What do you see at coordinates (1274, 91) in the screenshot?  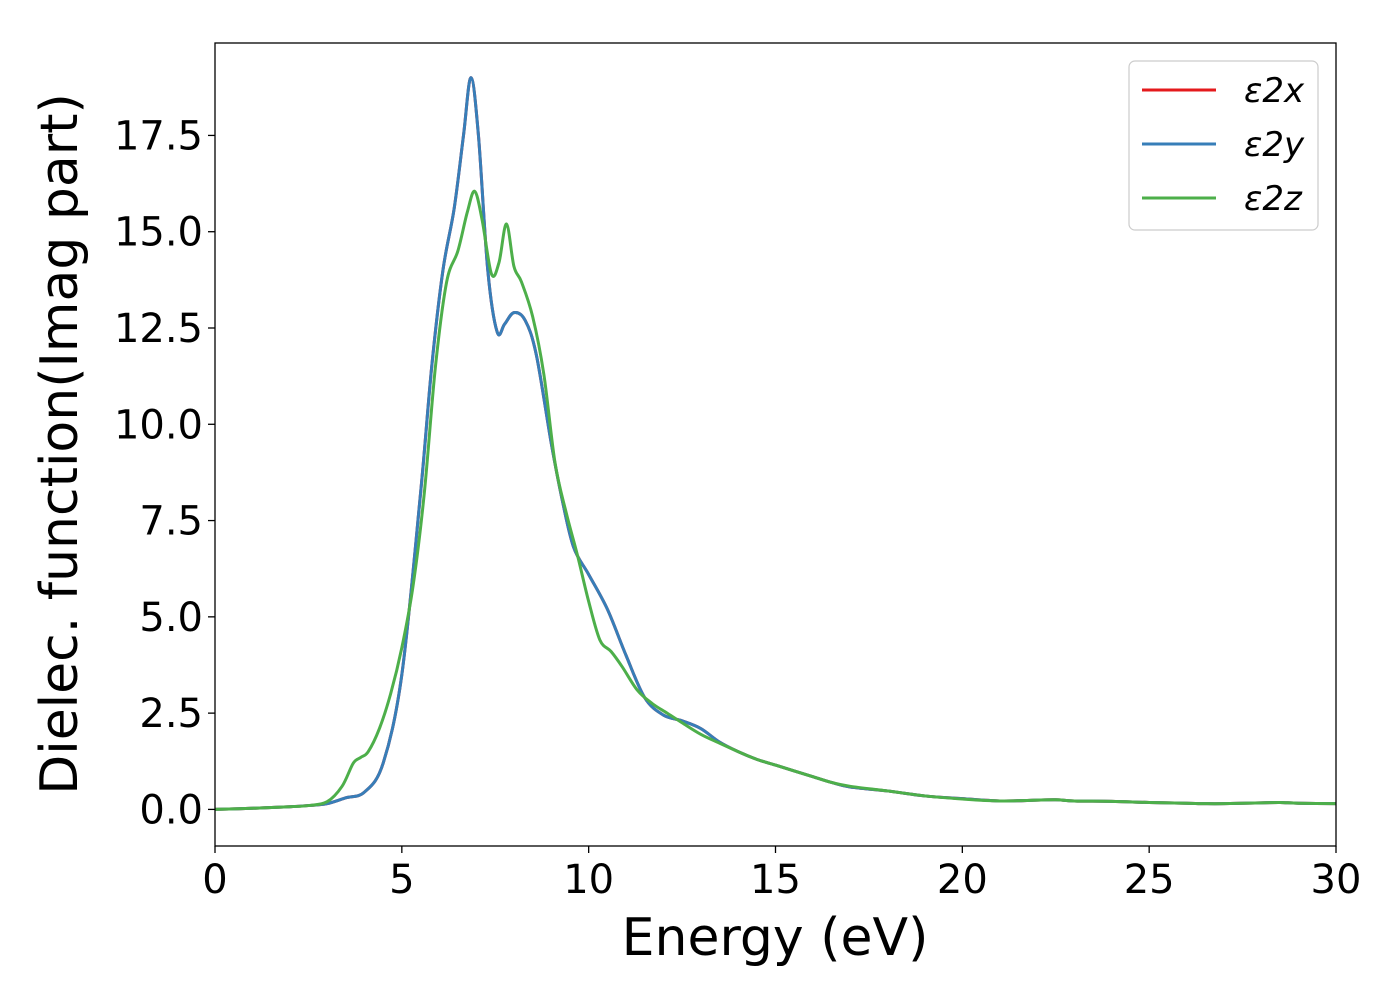 I see `legend-label: ε2x` at bounding box center [1274, 91].